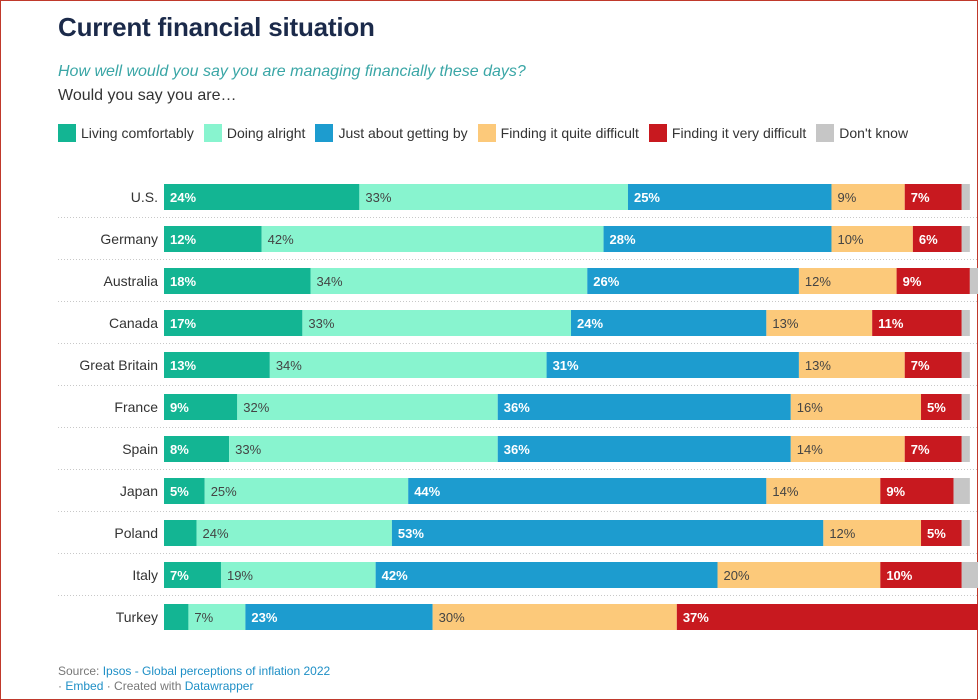 The width and height of the screenshot is (978, 700). I want to click on data-label: 33%, so click(378, 197).